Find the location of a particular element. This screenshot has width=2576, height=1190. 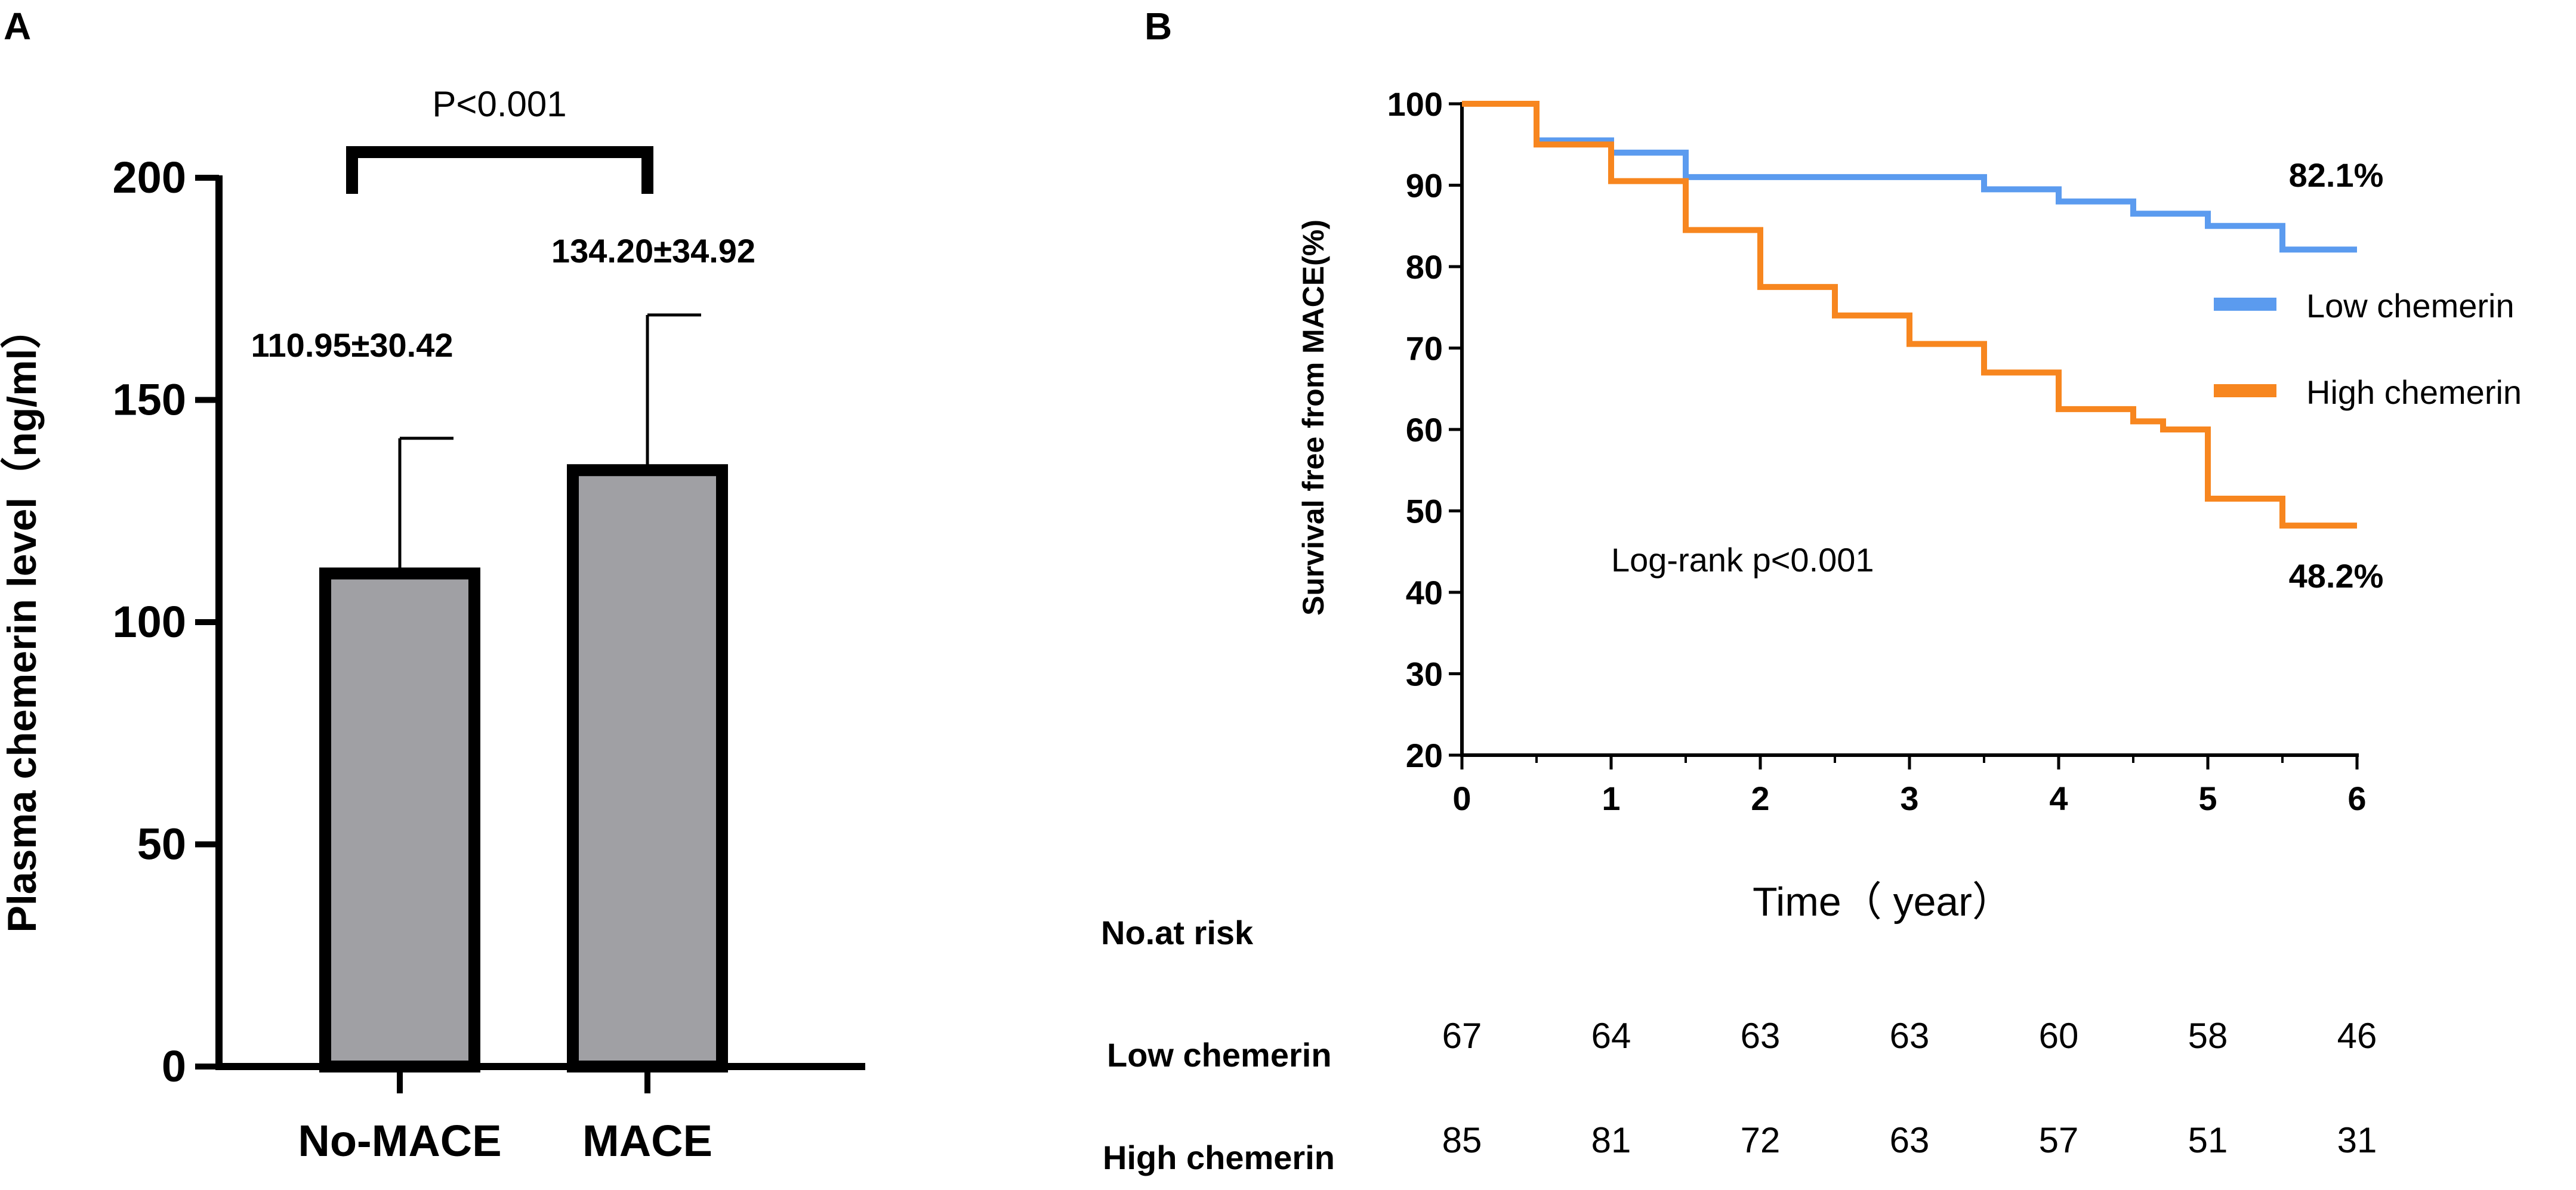

risk-value-low-chemerin: 46 is located at coordinates (2357, 1036).